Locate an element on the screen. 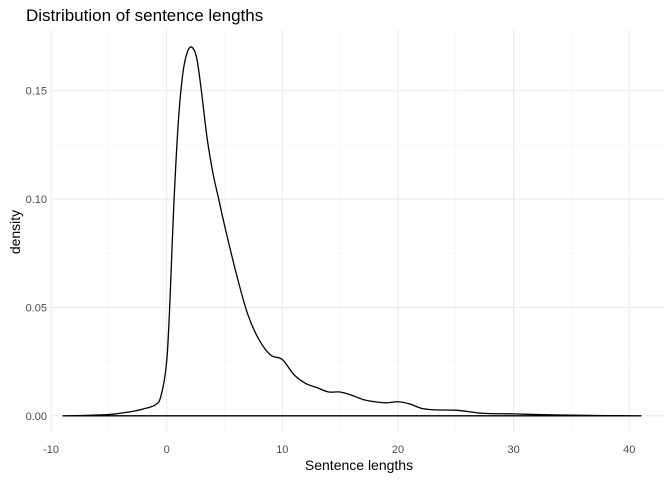 Image resolution: width=672 pixels, height=480 pixels. y-tick-labels: 0.00 0.05 0.10 0.15 is located at coordinates (36, 254).